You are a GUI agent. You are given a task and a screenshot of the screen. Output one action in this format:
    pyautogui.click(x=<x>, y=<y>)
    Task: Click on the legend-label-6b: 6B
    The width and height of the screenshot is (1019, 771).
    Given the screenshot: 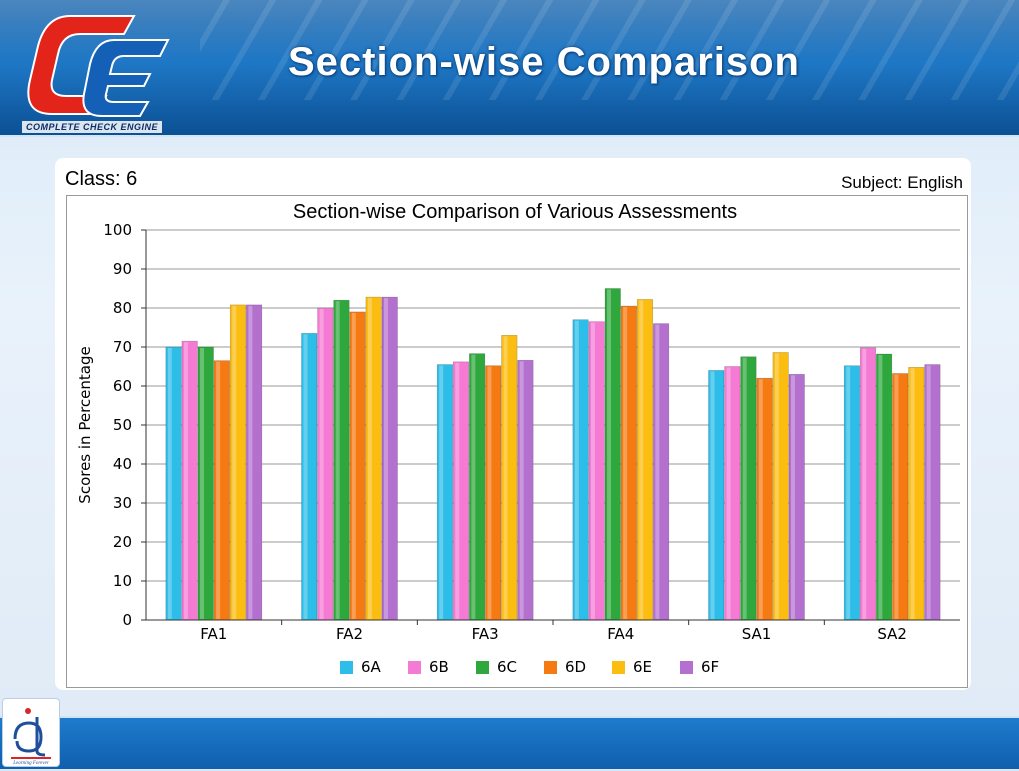 What is the action you would take?
    pyautogui.click(x=439, y=667)
    